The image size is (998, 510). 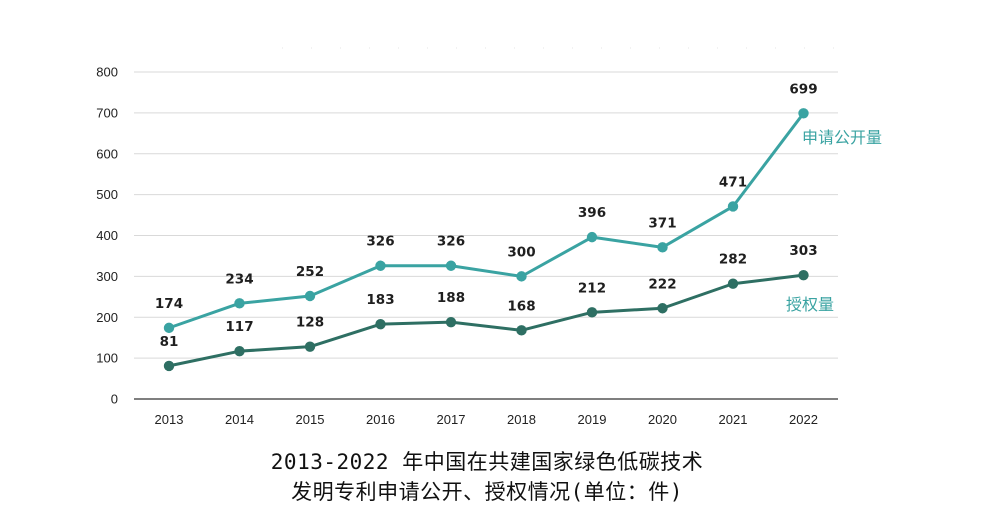 What do you see at coordinates (733, 182) in the screenshot?
I see `data-label: 471` at bounding box center [733, 182].